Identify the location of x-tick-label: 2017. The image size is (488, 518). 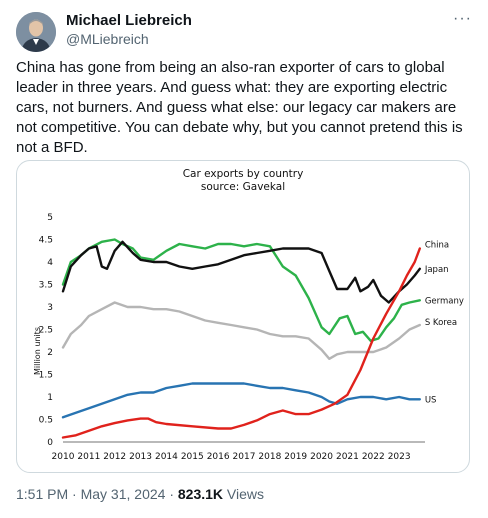
(244, 457).